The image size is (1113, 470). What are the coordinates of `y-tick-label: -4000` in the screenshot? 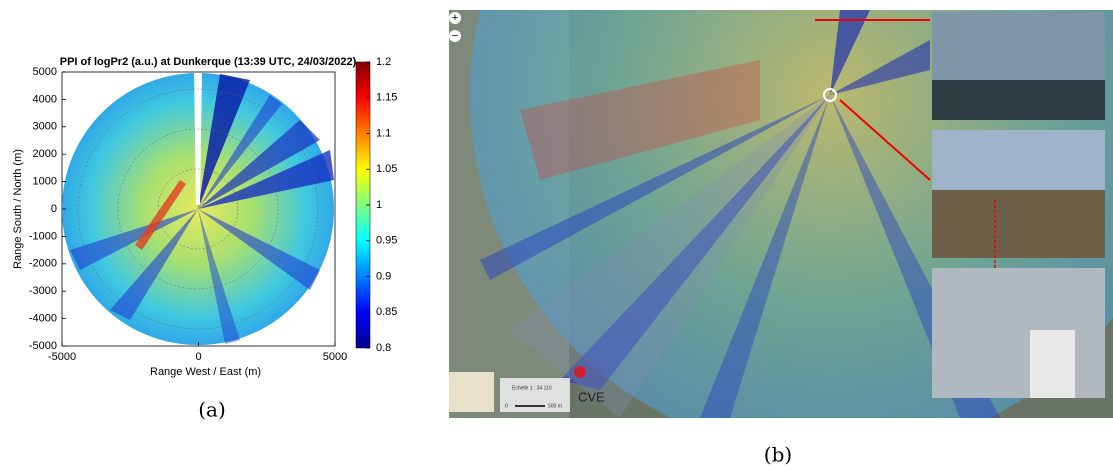 It's located at (43, 319).